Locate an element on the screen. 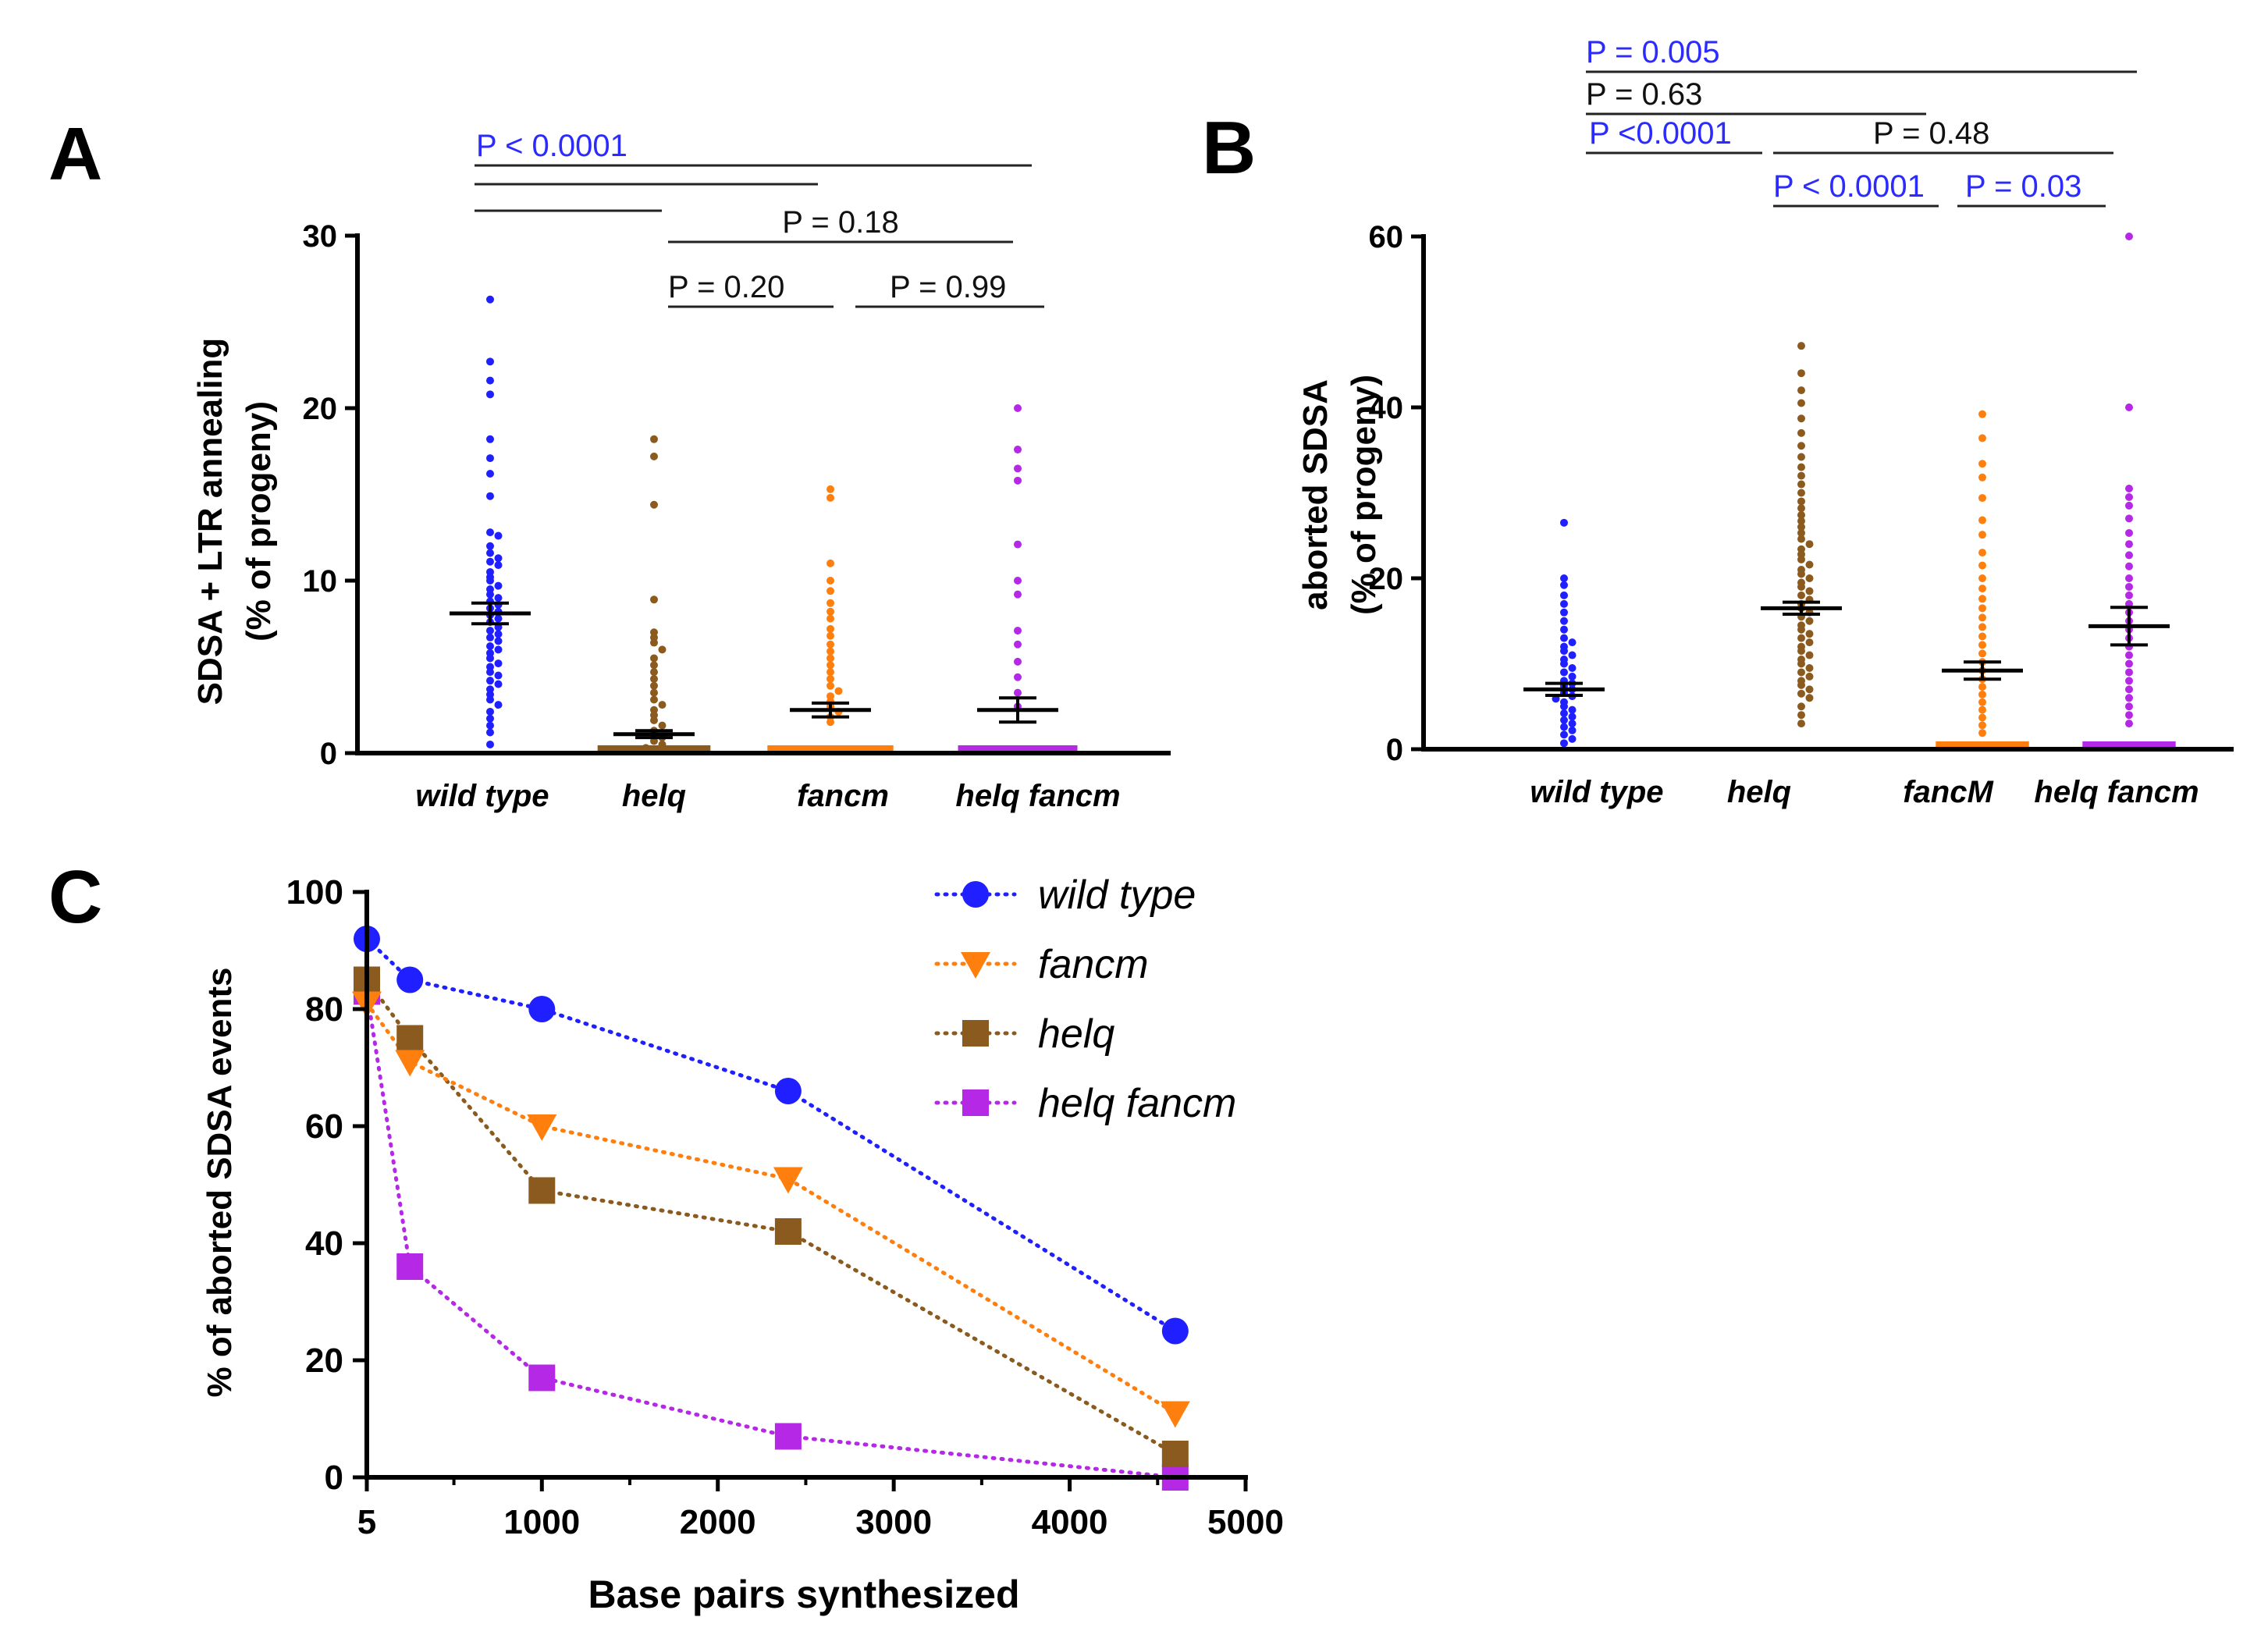 This screenshot has width=2268, height=1642. c-y-tick-label-60: 60 is located at coordinates (324, 1126).